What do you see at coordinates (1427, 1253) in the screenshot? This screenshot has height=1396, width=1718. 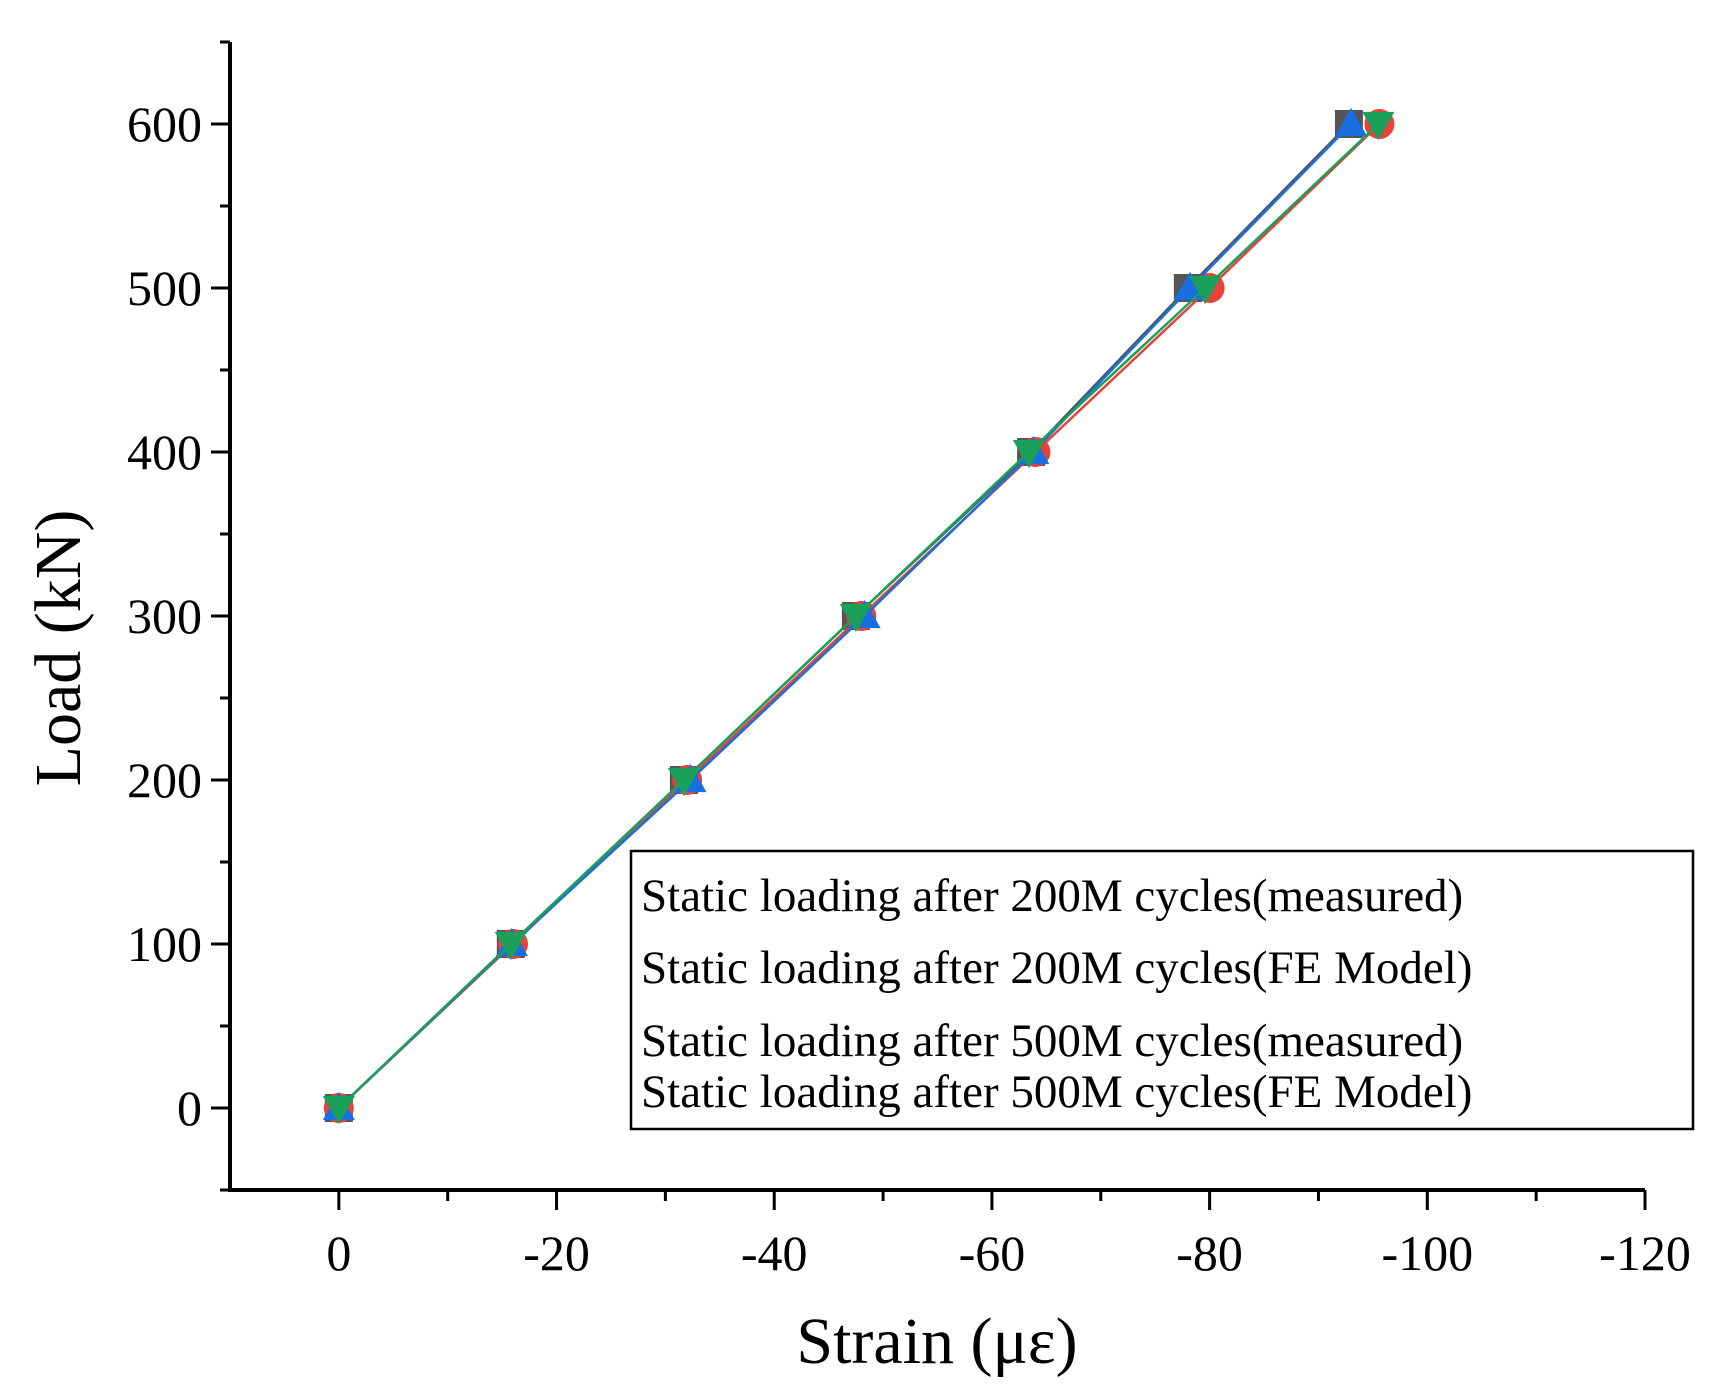 I see `x-tick-label: -100` at bounding box center [1427, 1253].